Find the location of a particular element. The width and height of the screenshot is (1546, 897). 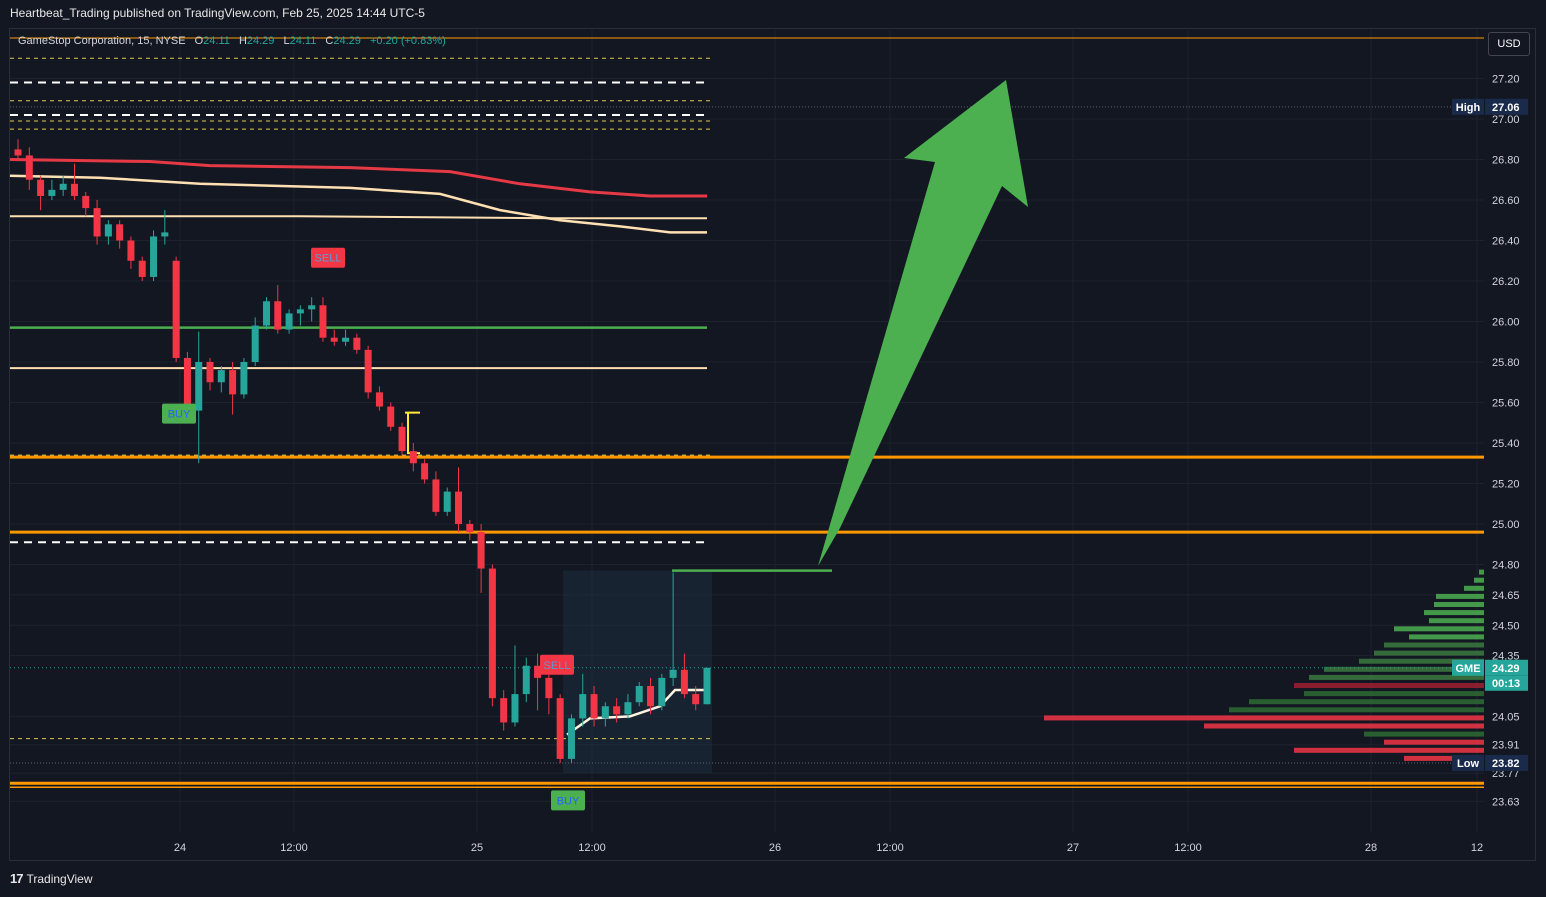

y-tick-label: 24.35 is located at coordinates (1506, 657).